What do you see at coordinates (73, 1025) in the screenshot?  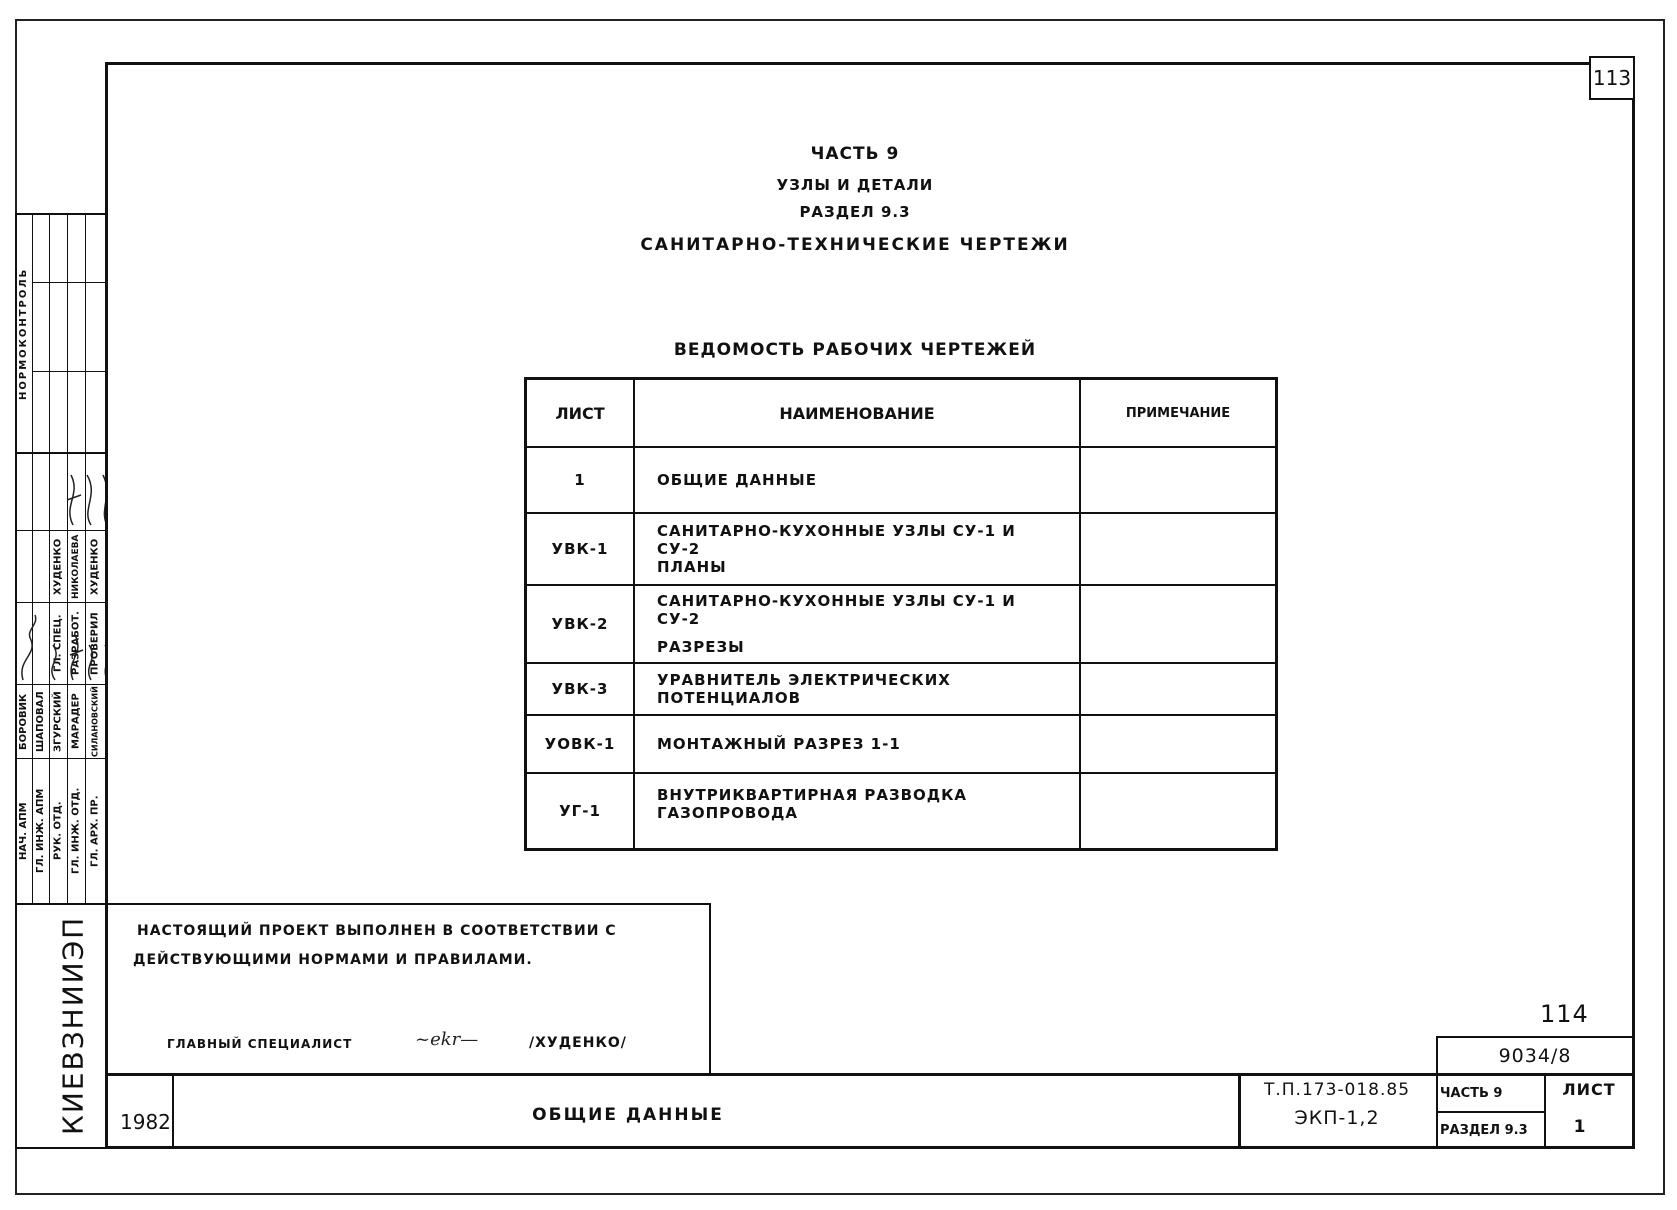 I see `organization-name: КиевЗНИИЭП` at bounding box center [73, 1025].